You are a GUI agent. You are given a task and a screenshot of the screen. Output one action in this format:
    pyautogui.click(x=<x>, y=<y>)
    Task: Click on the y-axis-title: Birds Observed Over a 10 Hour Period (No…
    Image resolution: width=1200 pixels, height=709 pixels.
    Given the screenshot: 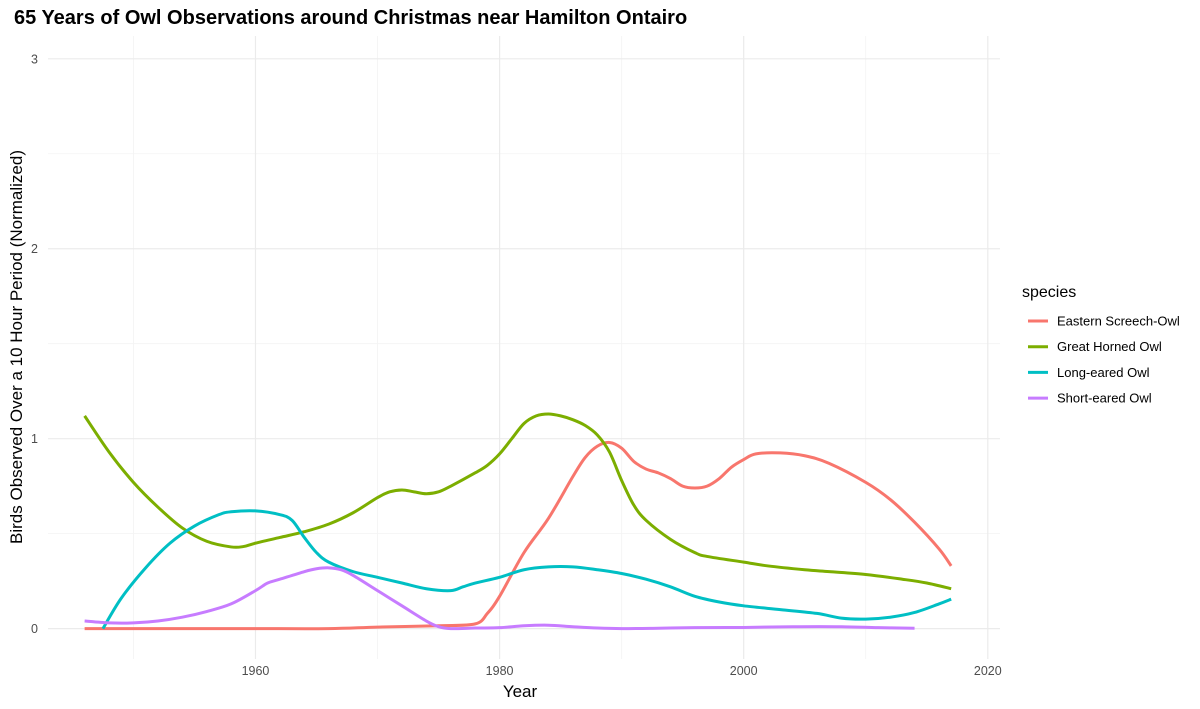 What is the action you would take?
    pyautogui.click(x=16, y=347)
    